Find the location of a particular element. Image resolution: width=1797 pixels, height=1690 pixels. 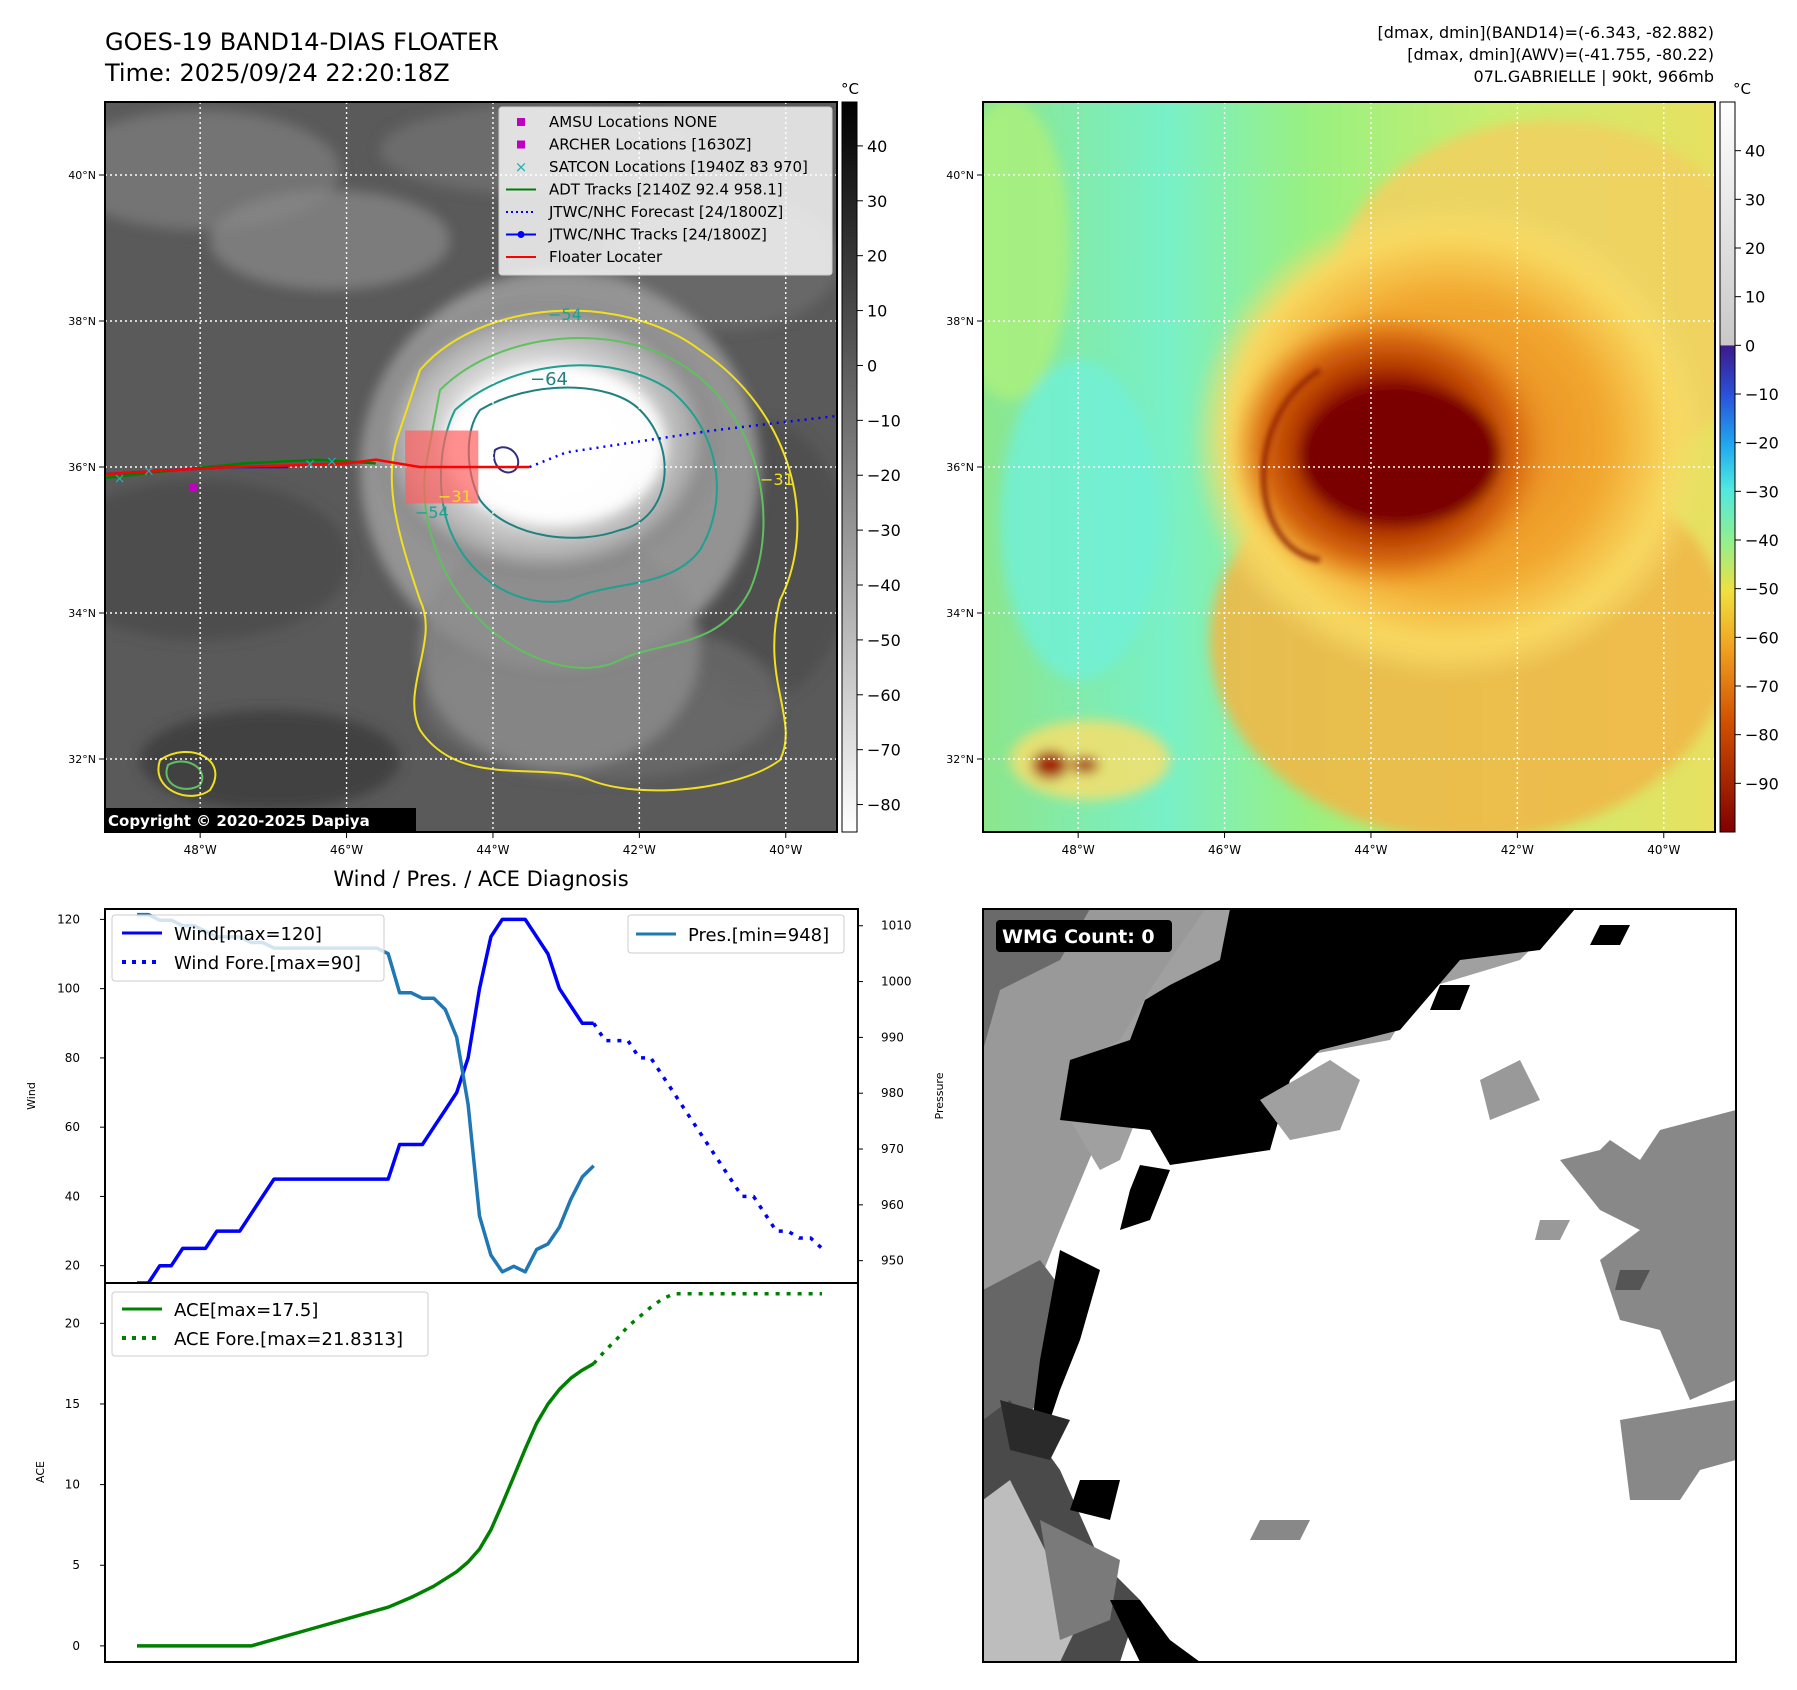

ace-tick-label: 20 is located at coordinates (72, 1323).